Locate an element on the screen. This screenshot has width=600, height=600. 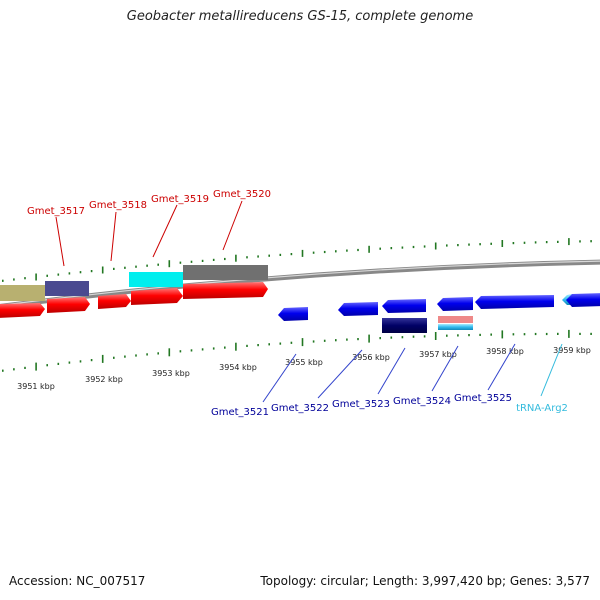
gene-label-gmet-3517: Gmet_3517 is located at coordinates (56, 211).